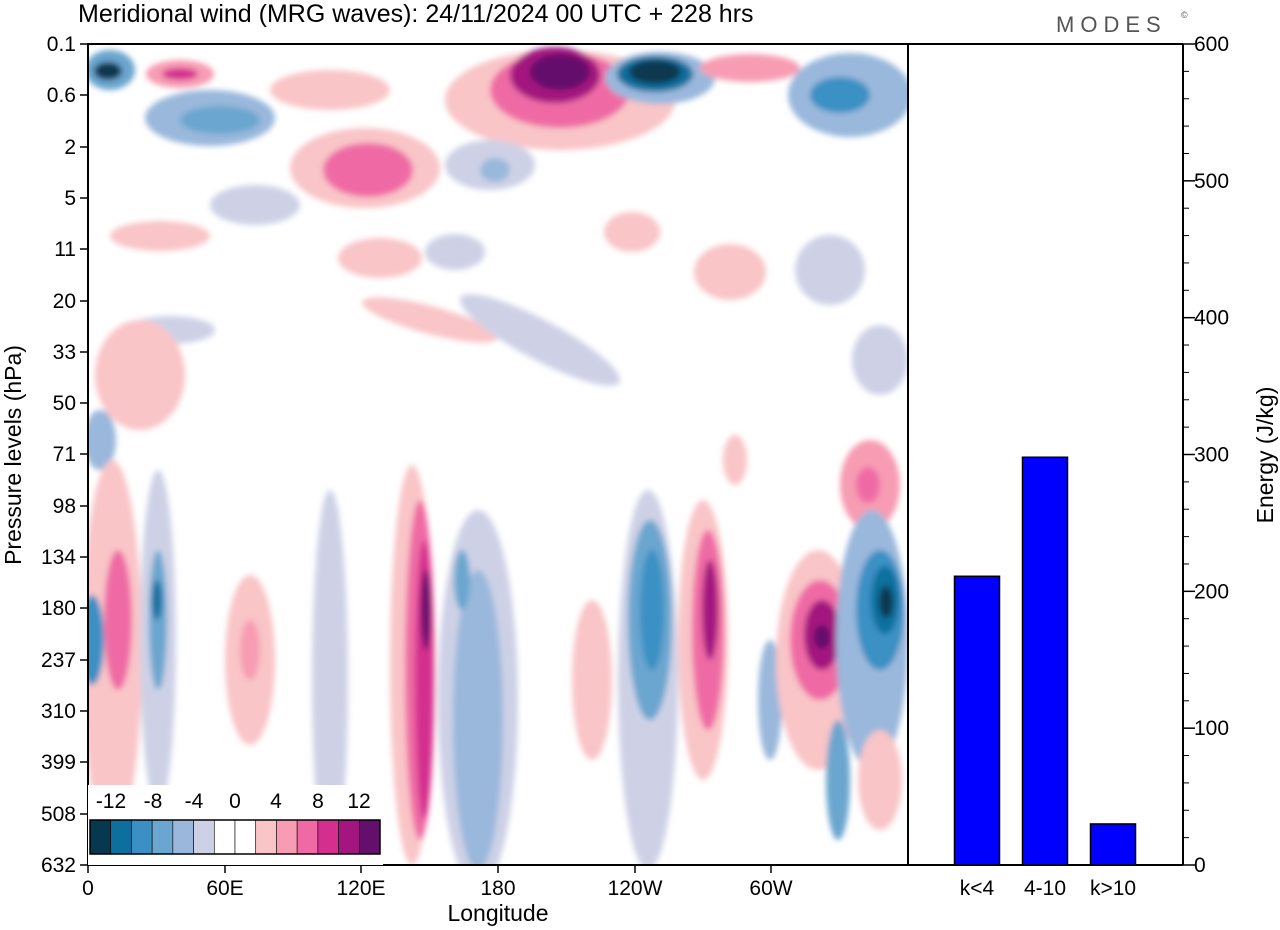  I want to click on longitude-axis-label: Longitude, so click(497, 913).